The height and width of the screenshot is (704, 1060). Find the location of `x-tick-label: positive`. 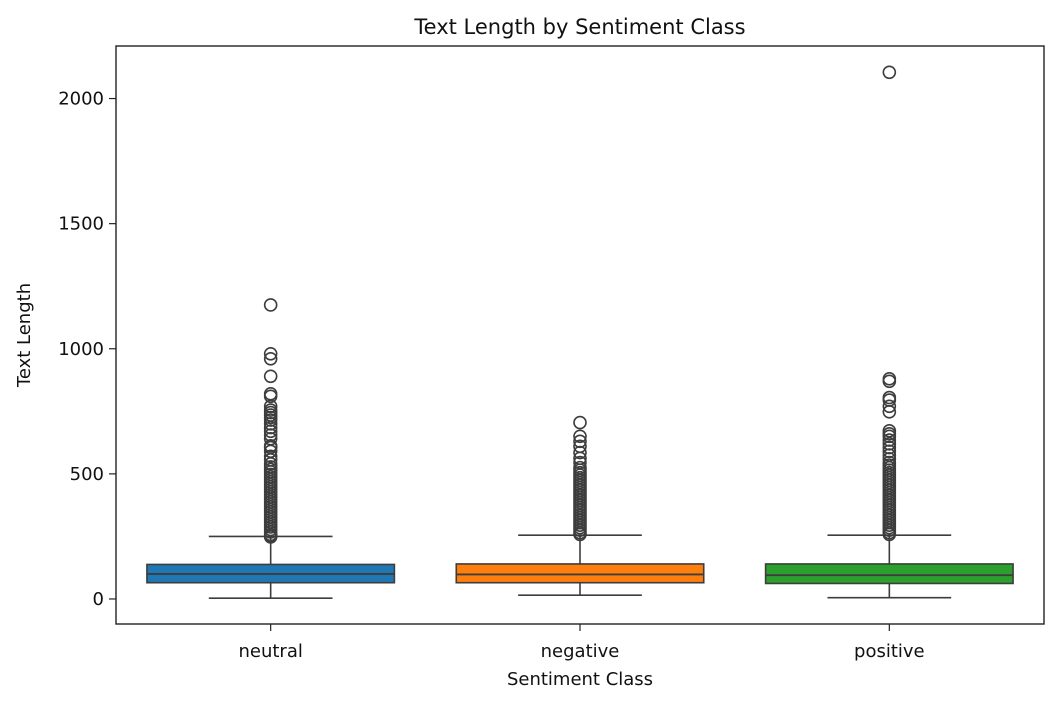

x-tick-label: positive is located at coordinates (889, 651).